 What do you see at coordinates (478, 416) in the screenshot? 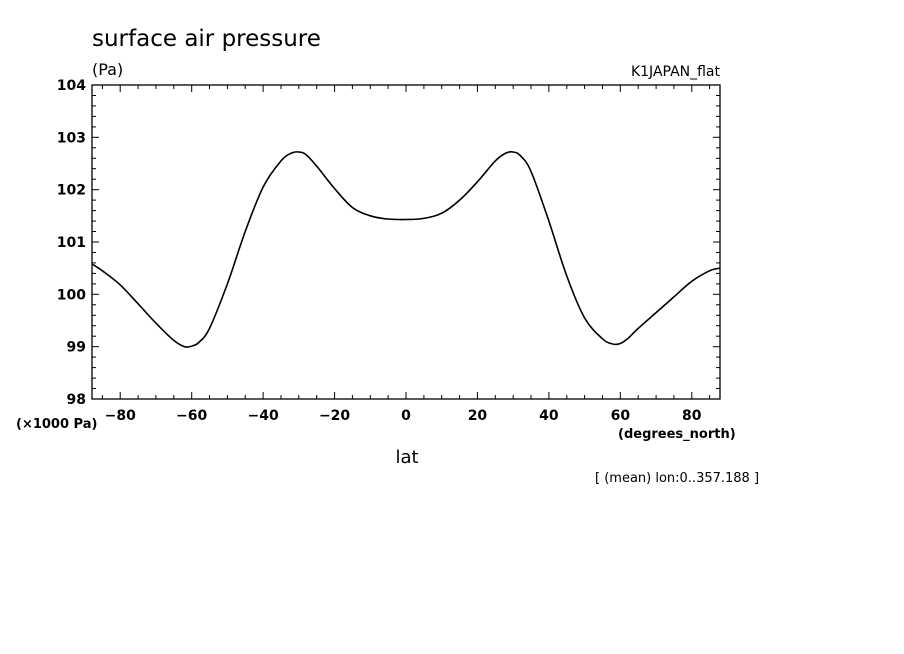
I see `x-tick-label: 20` at bounding box center [478, 416].